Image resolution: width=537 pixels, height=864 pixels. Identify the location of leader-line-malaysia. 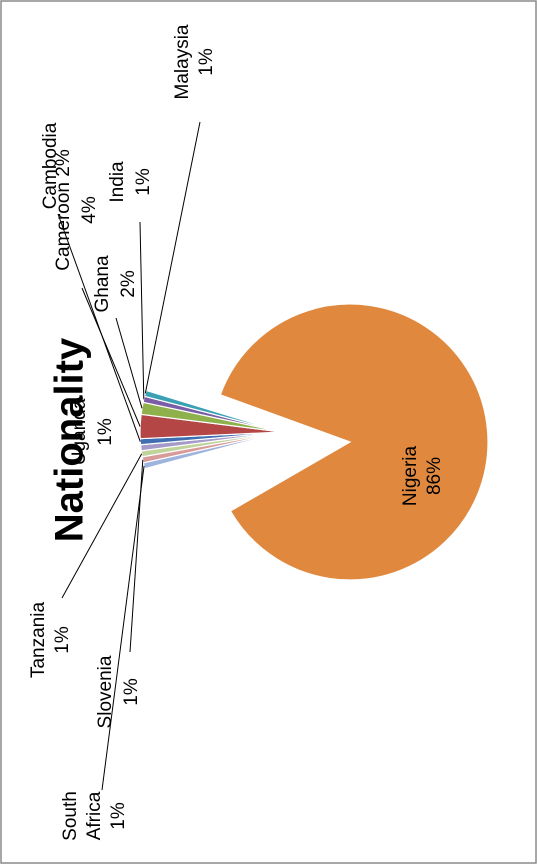
(172, 257).